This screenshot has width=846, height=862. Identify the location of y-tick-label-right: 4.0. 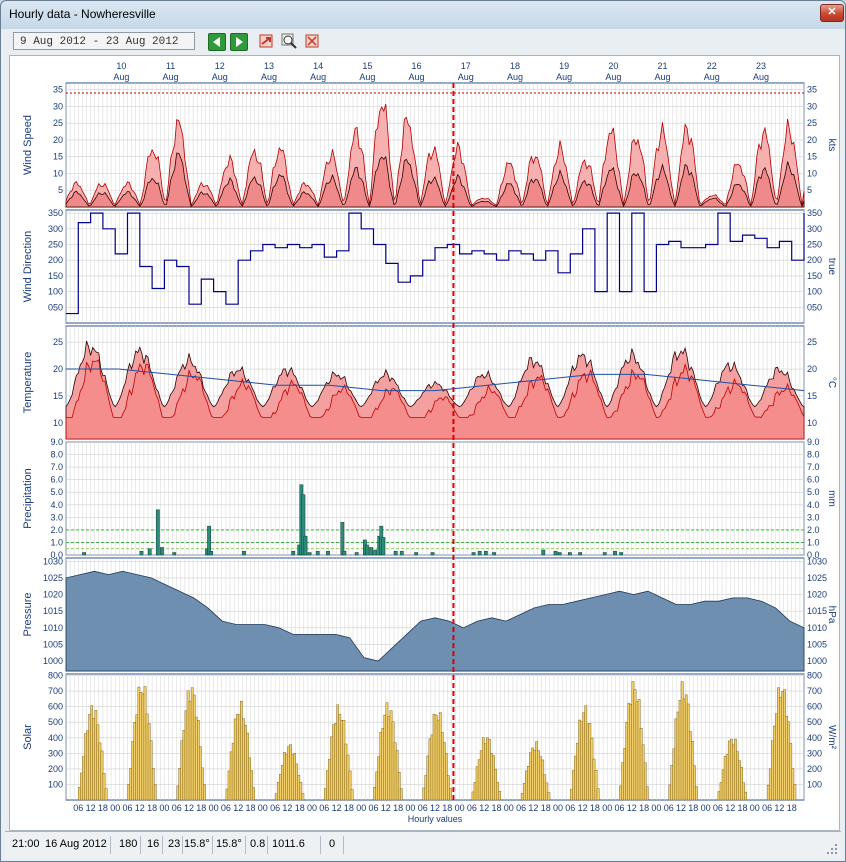
(813, 505).